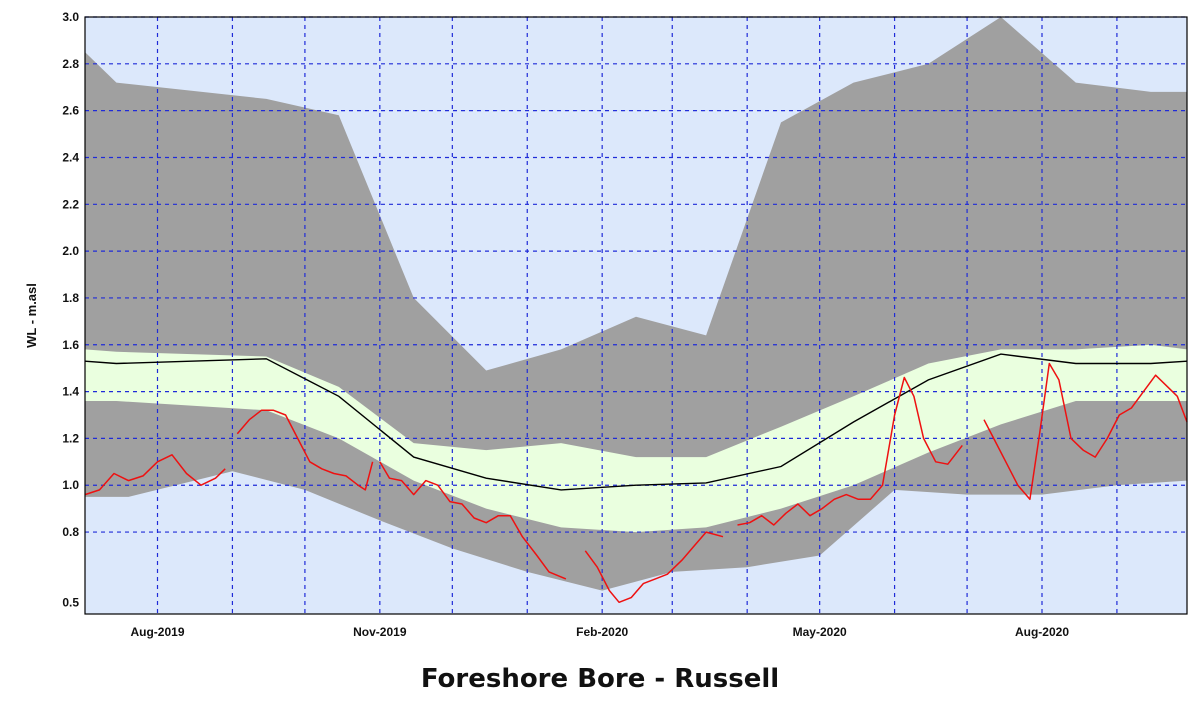 Image resolution: width=1200 pixels, height=711 pixels. Describe the element at coordinates (600, 679) in the screenshot. I see `chart-title: Foreshore Bore - Russell` at that location.